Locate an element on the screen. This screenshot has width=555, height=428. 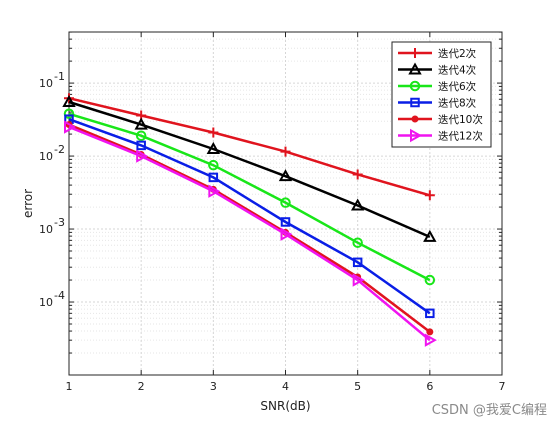
legend-item: 迭代8次 is located at coordinates (437, 103).